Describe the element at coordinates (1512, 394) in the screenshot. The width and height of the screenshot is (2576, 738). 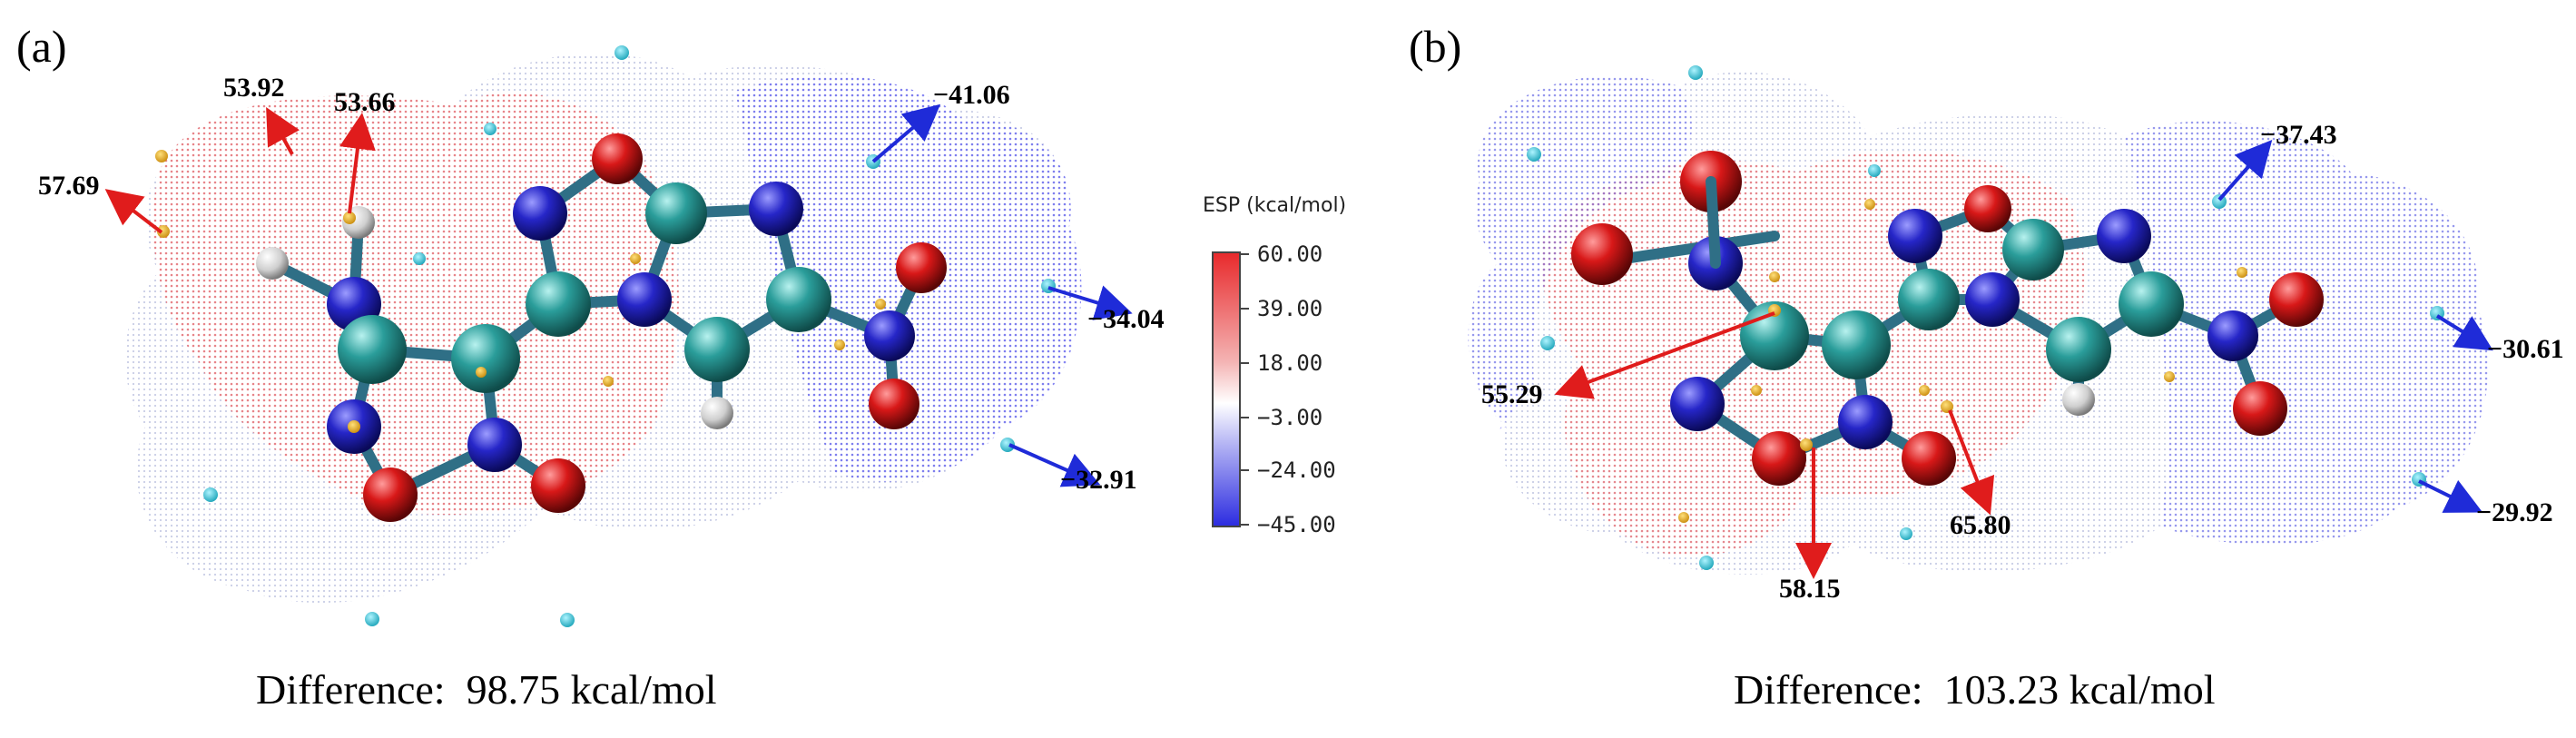
I see `max-value: 55.29` at that location.